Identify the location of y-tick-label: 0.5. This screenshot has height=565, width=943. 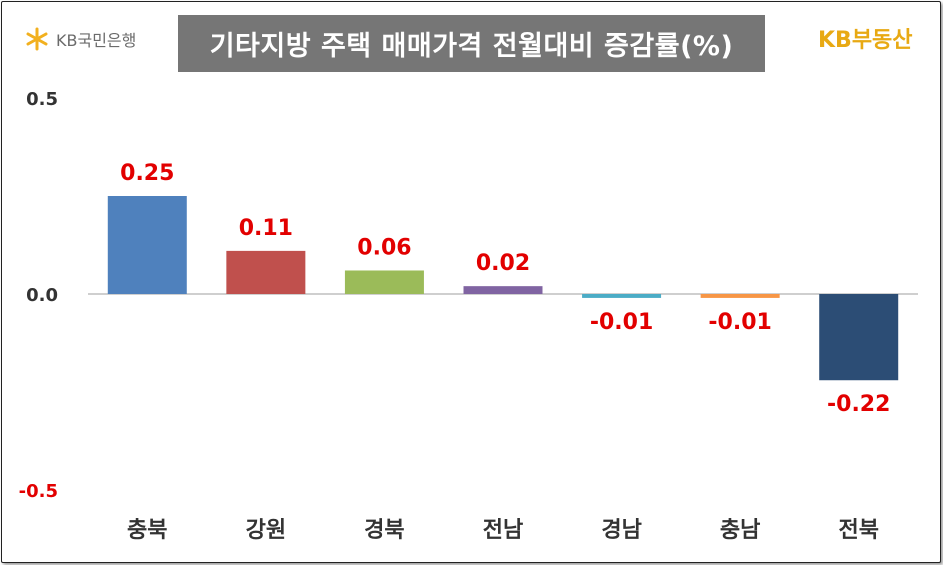
(42, 99).